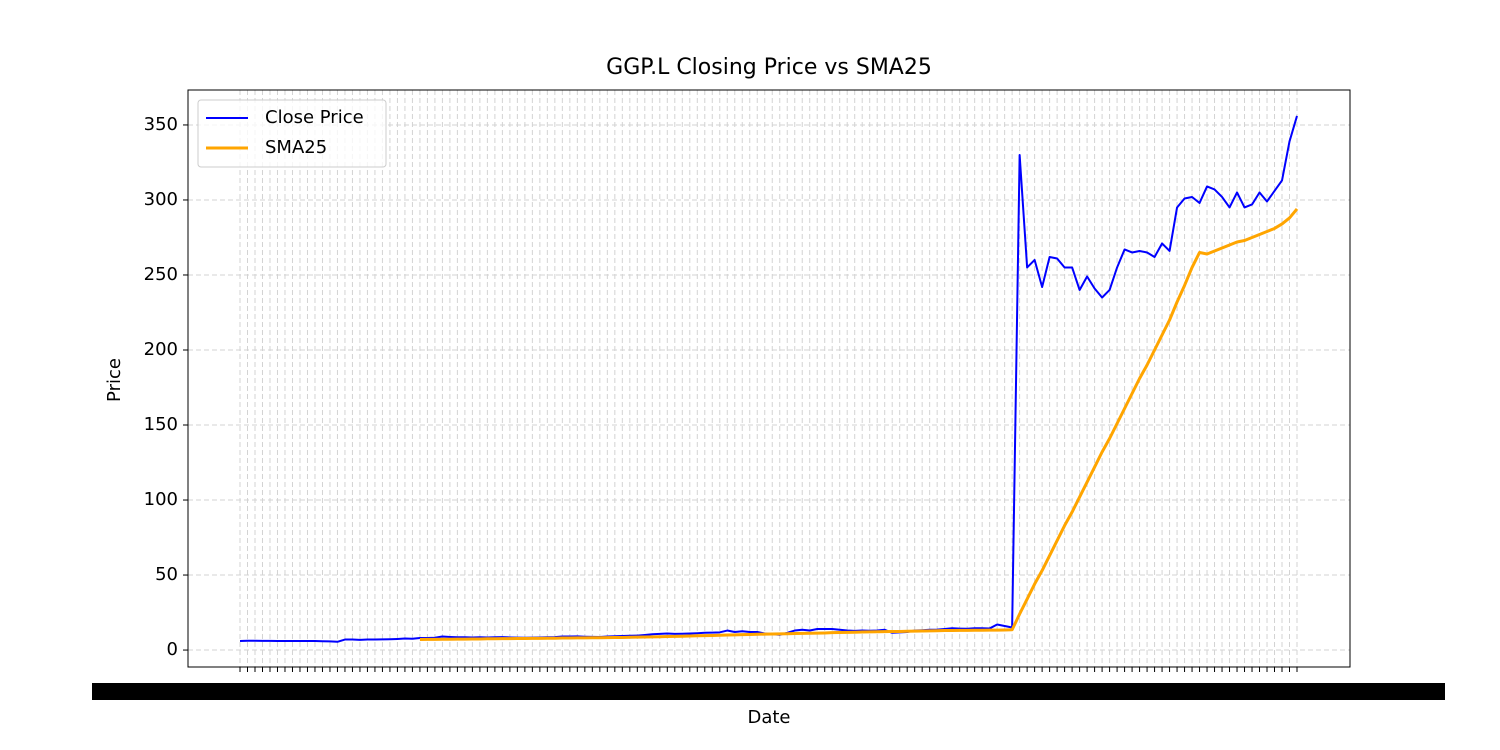  What do you see at coordinates (769, 67) in the screenshot?
I see `chart-title: GGP.L Closing Price vs SMA25` at bounding box center [769, 67].